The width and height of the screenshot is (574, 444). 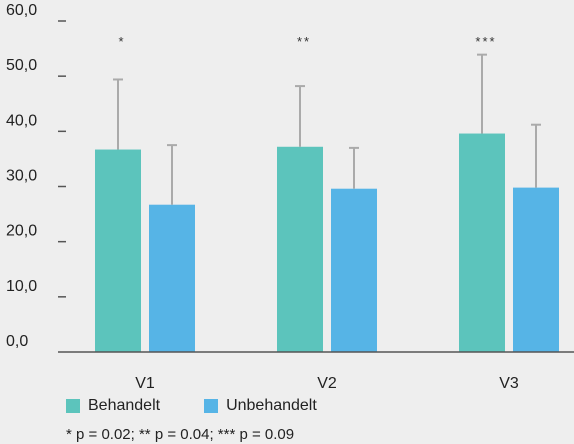 I want to click on legend-item-behandelt: Behandelt, so click(x=113, y=406).